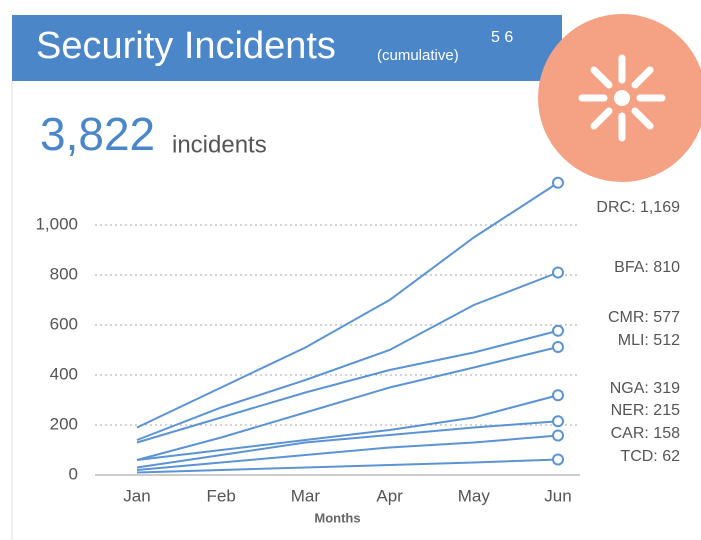 The width and height of the screenshot is (701, 540). What do you see at coordinates (645, 410) in the screenshot?
I see `value-label: NER: 215` at bounding box center [645, 410].